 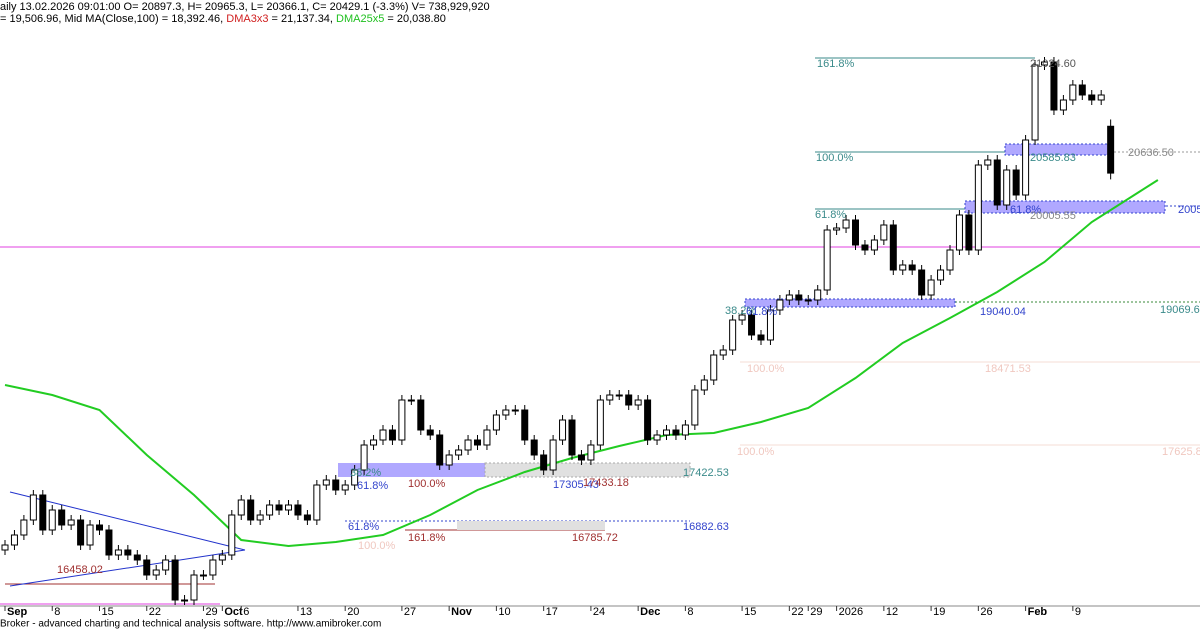 I want to click on annotation: 17433.18, so click(x=606, y=483).